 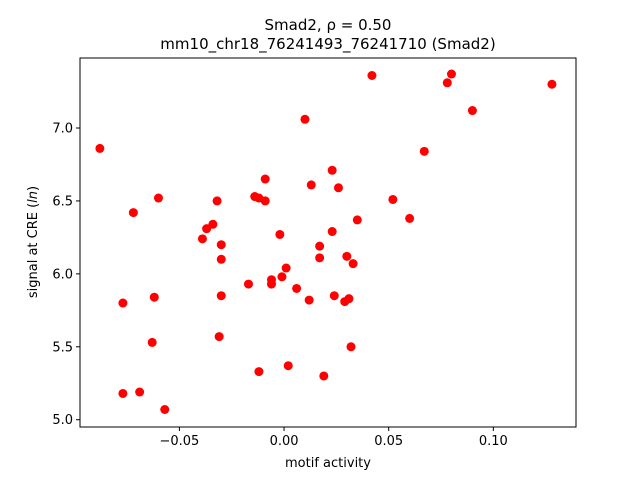 I want to click on y-tick-label: 7.0, so click(x=62, y=129).